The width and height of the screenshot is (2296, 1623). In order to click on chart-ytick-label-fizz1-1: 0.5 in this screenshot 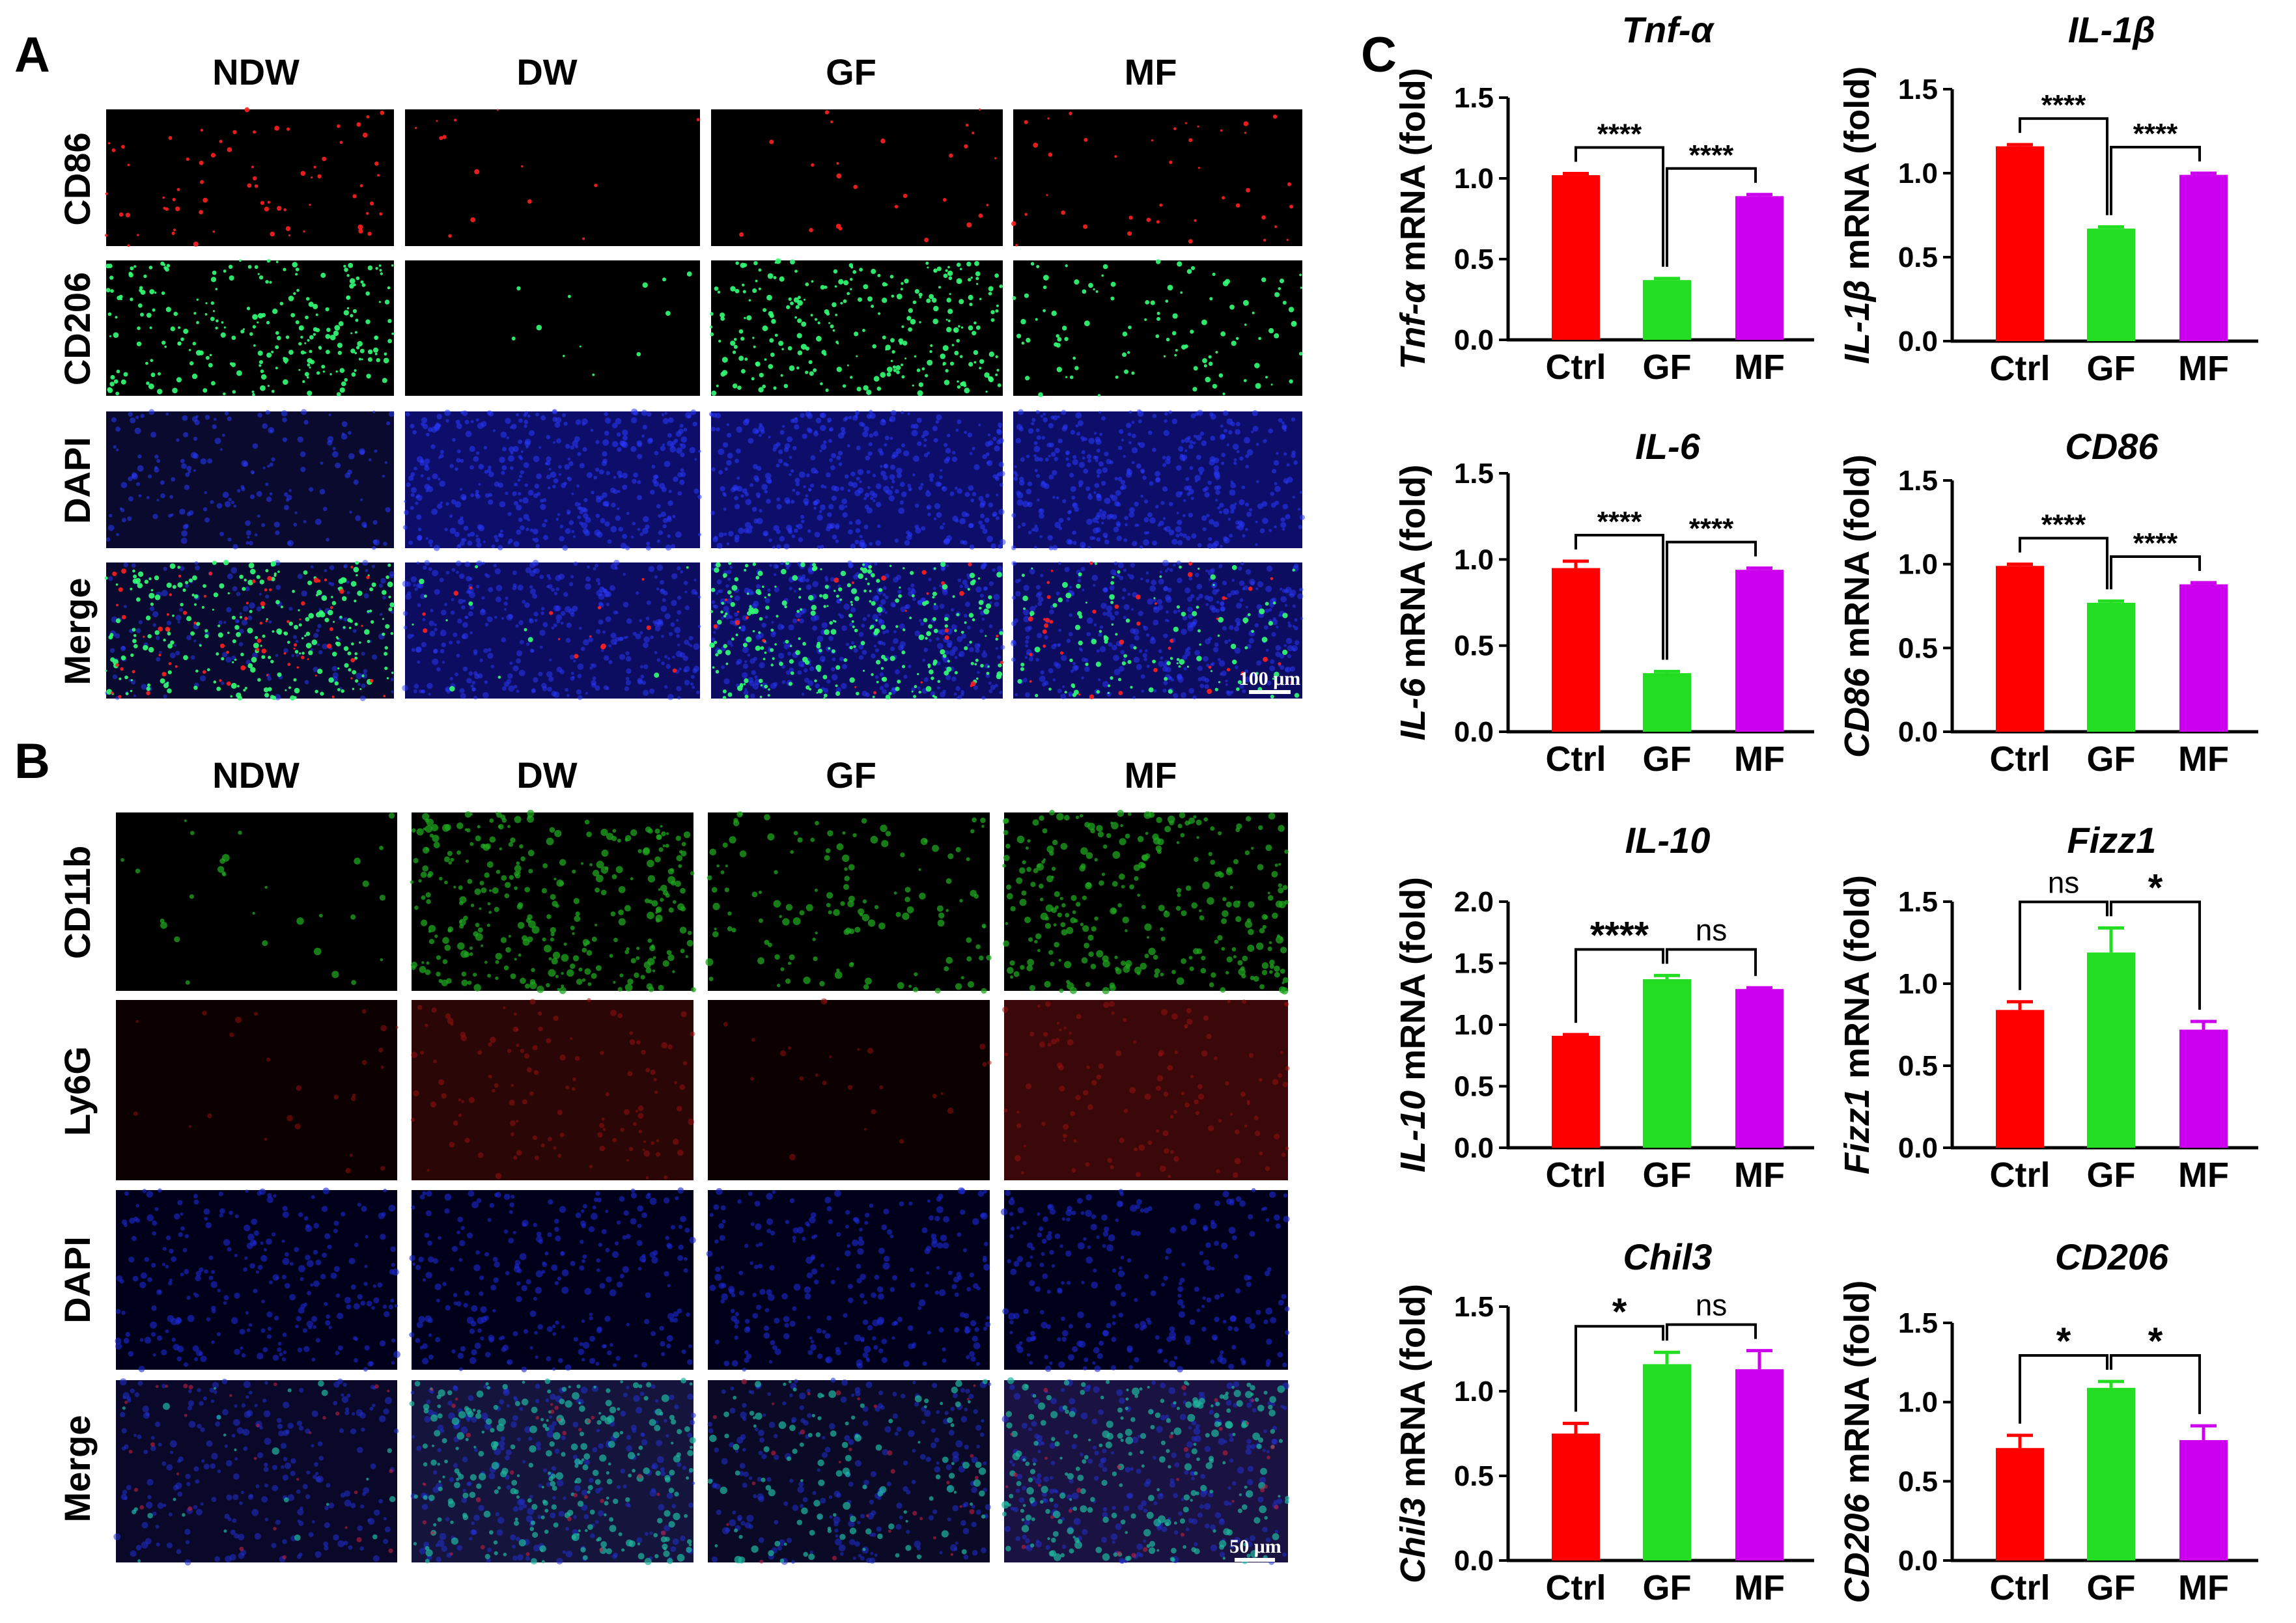, I will do `click(1918, 1066)`.